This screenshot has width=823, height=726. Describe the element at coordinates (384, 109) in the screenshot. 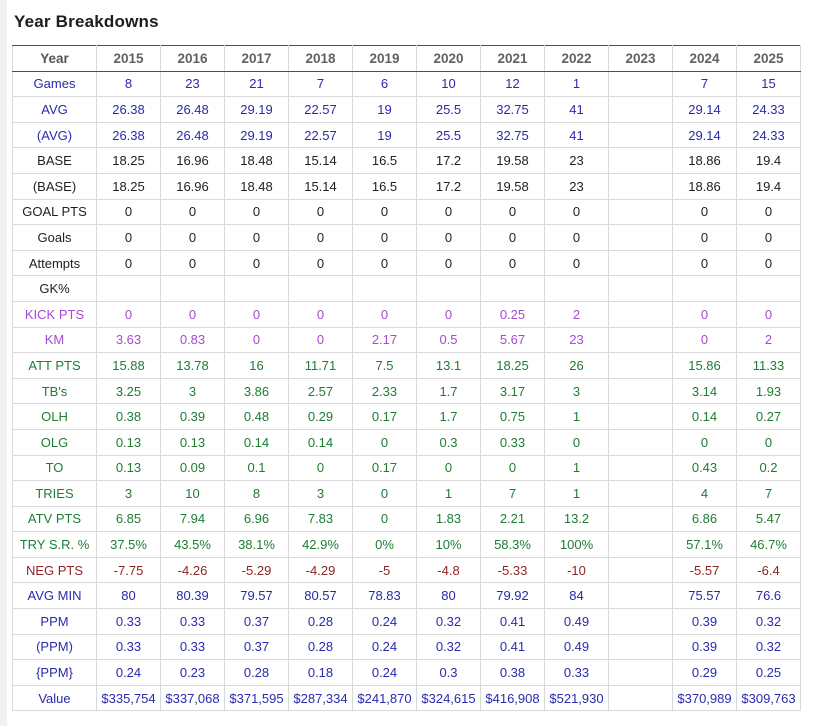

I see `cell: 19` at that location.